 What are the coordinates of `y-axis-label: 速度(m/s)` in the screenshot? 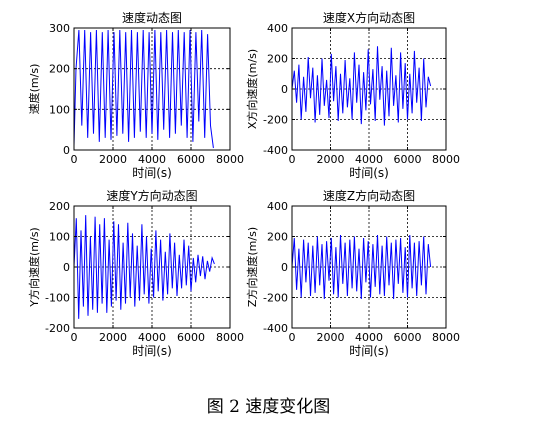 It's located at (34, 89).